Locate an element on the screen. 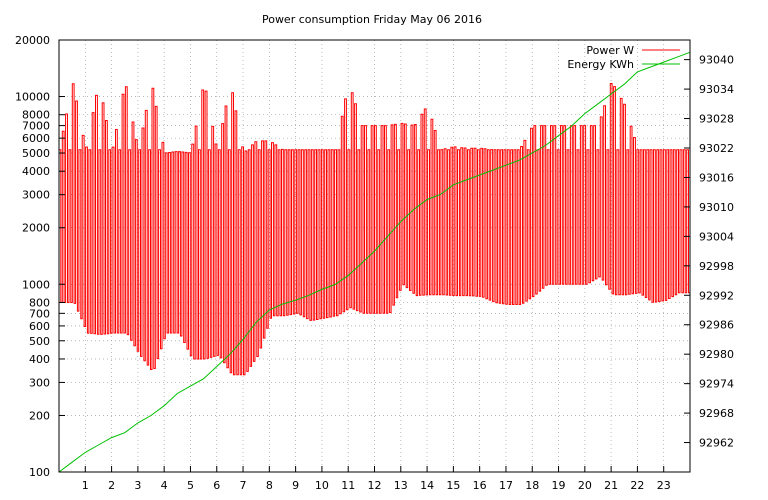 The height and width of the screenshot is (500, 768). legend-label-energy: Energy KWh is located at coordinates (600, 64).